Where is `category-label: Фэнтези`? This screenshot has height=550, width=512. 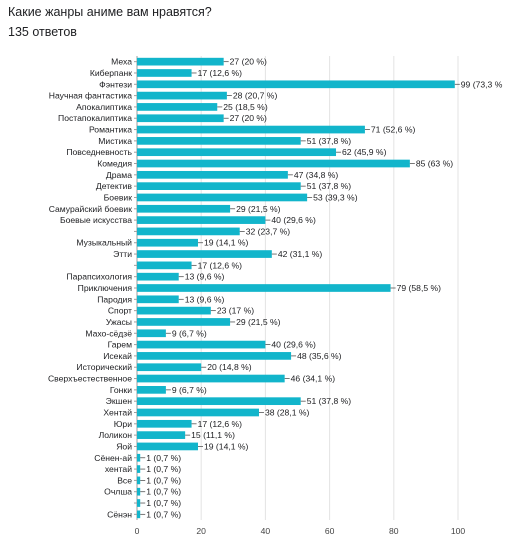
category-label: Фэнтези is located at coordinates (115, 84).